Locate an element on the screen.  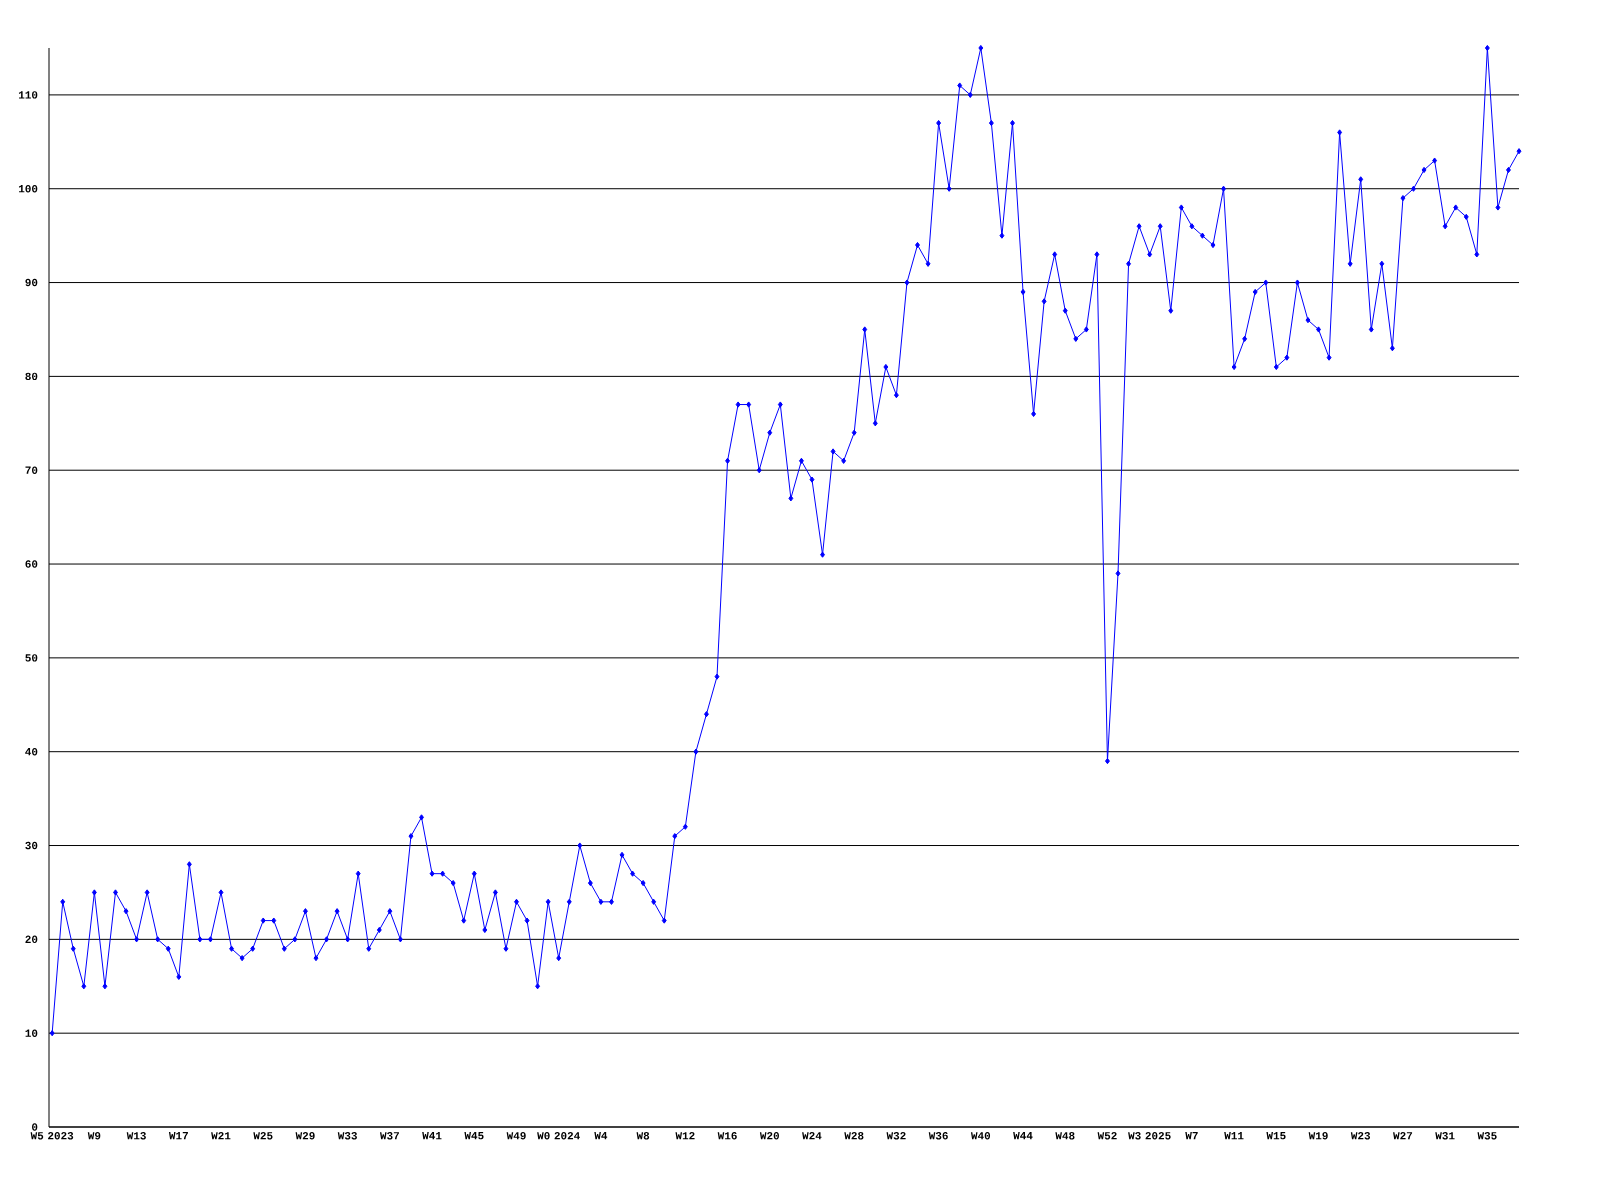
x-tick-label: W20 is located at coordinates (769, 1136).